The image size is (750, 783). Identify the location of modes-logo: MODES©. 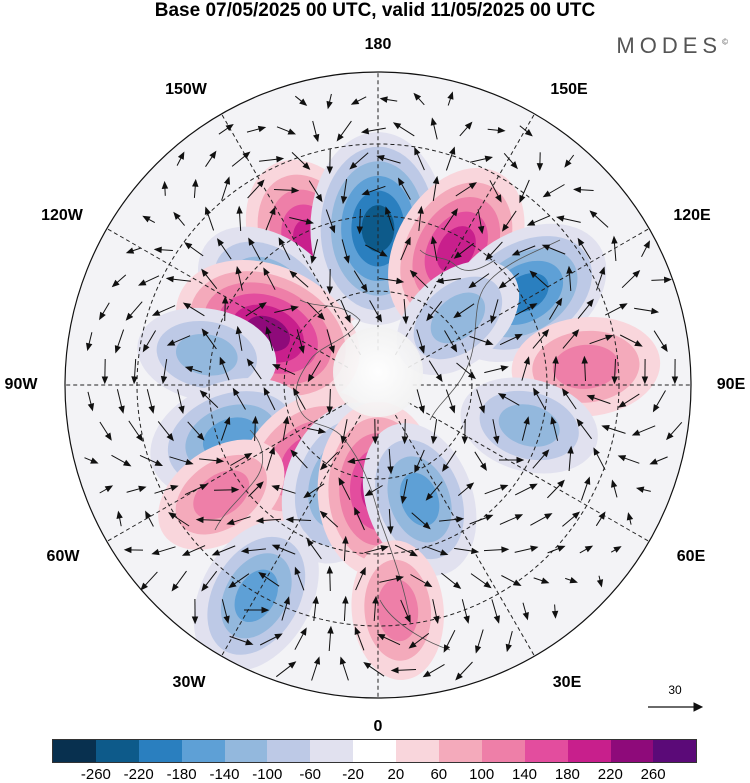
(672, 46).